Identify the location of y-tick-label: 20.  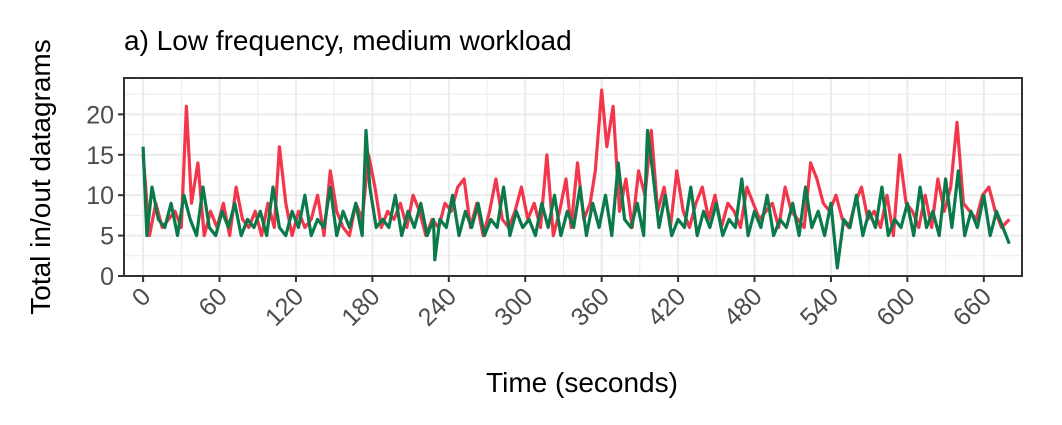
(100, 115).